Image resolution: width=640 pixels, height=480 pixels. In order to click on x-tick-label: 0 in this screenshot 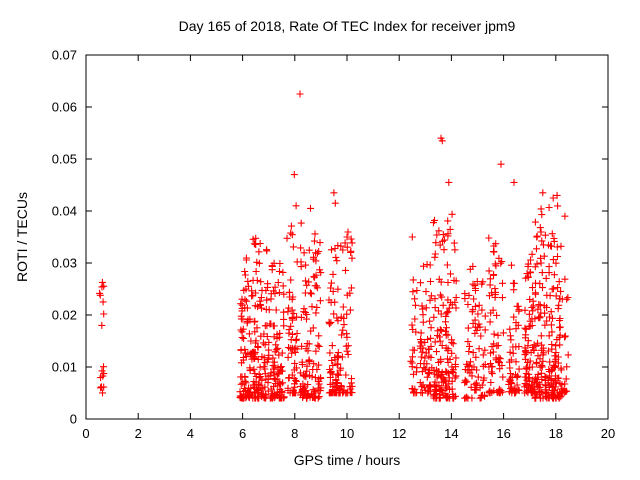, I will do `click(85, 433)`.